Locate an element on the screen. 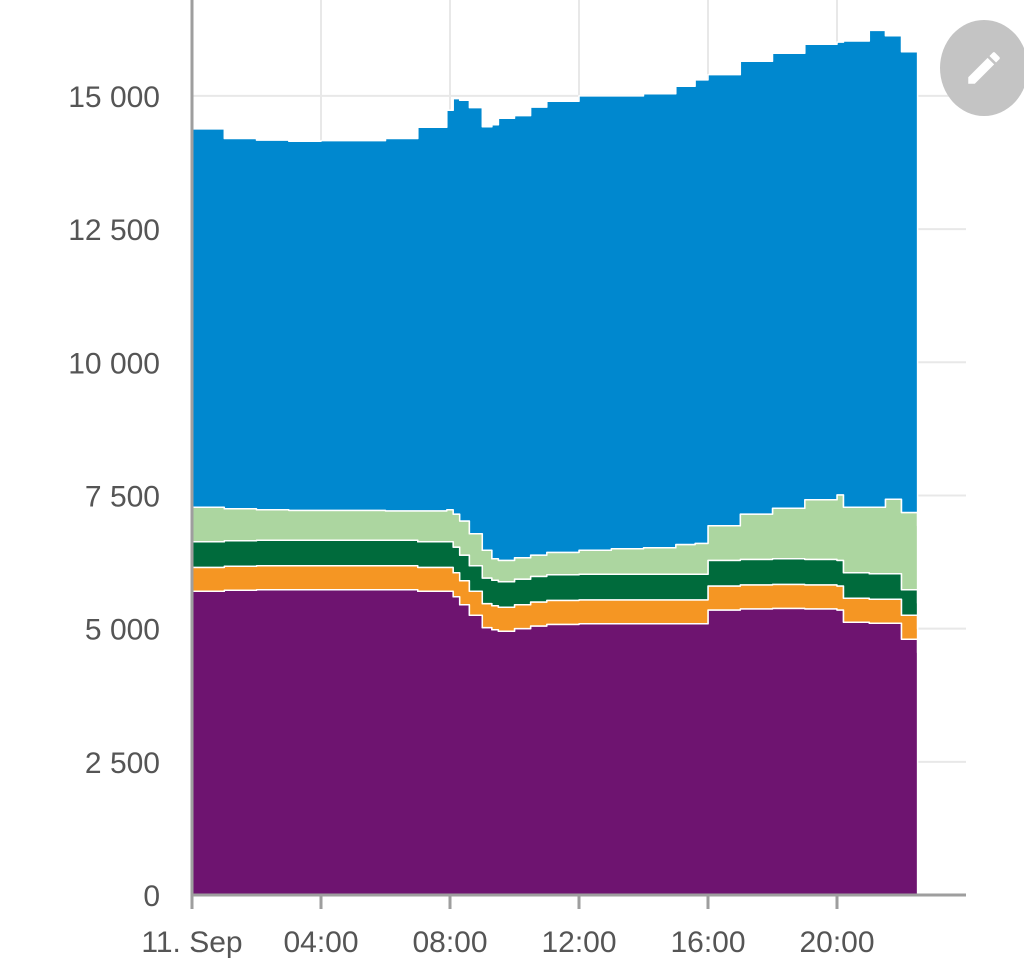 The image size is (1024, 975). pencil-icon is located at coordinates (984, 68).